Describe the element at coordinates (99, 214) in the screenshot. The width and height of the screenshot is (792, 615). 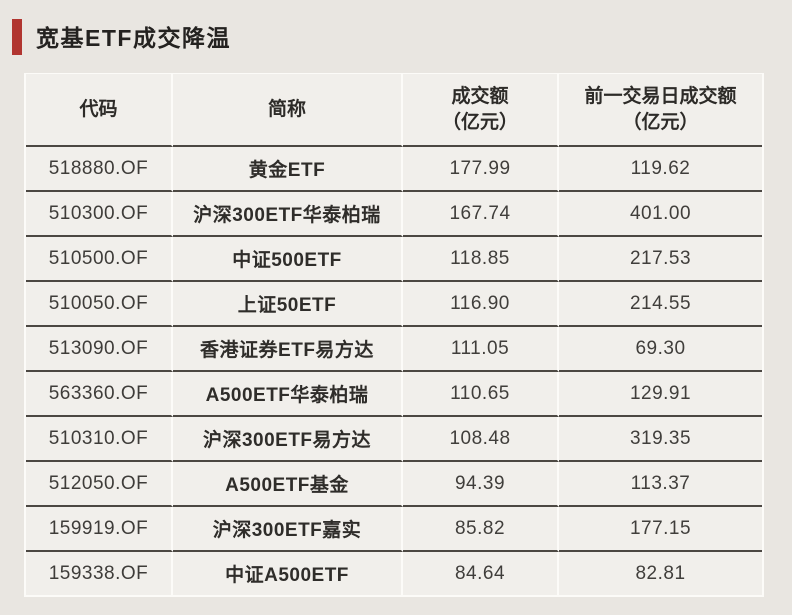
I see `cell-code: 510300.OF` at that location.